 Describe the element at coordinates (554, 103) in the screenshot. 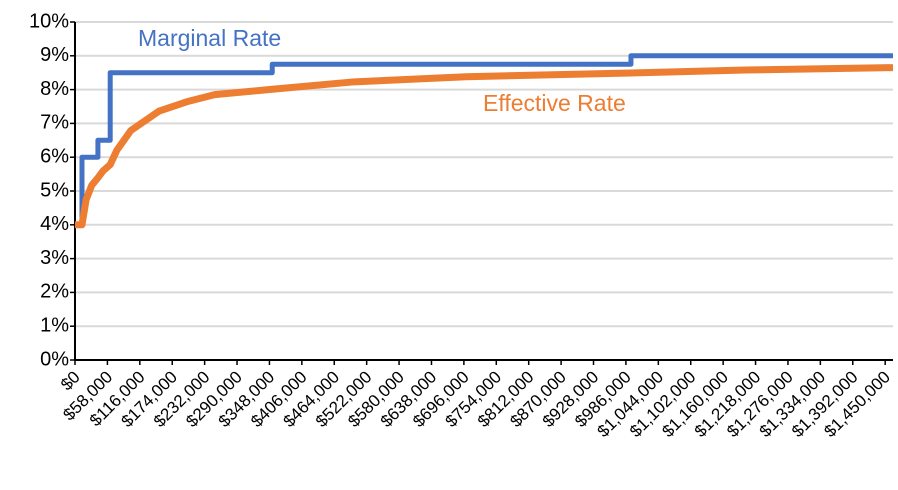

I see `series-label: Effective Rate` at that location.